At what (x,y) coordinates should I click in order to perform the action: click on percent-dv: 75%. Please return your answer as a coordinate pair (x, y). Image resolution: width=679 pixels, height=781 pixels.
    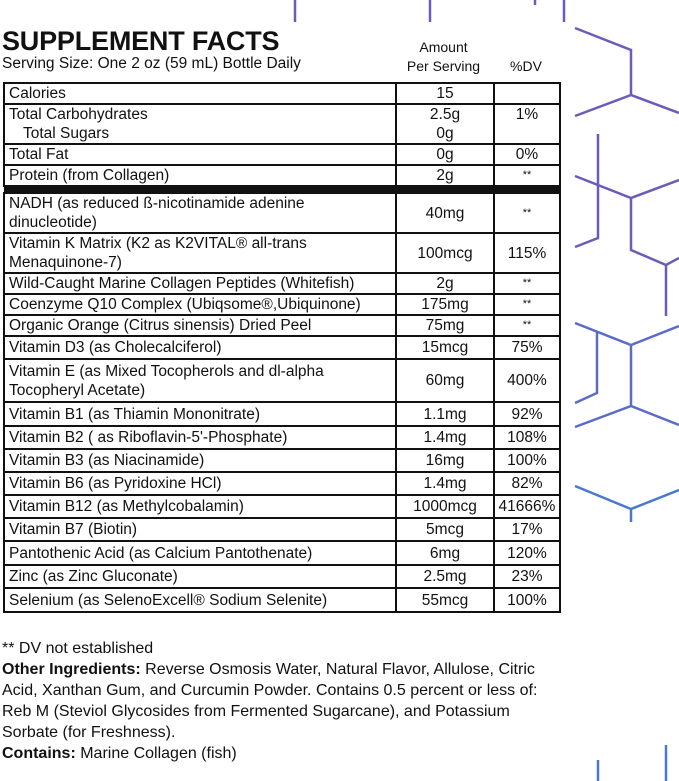
    Looking at the image, I should click on (527, 347).